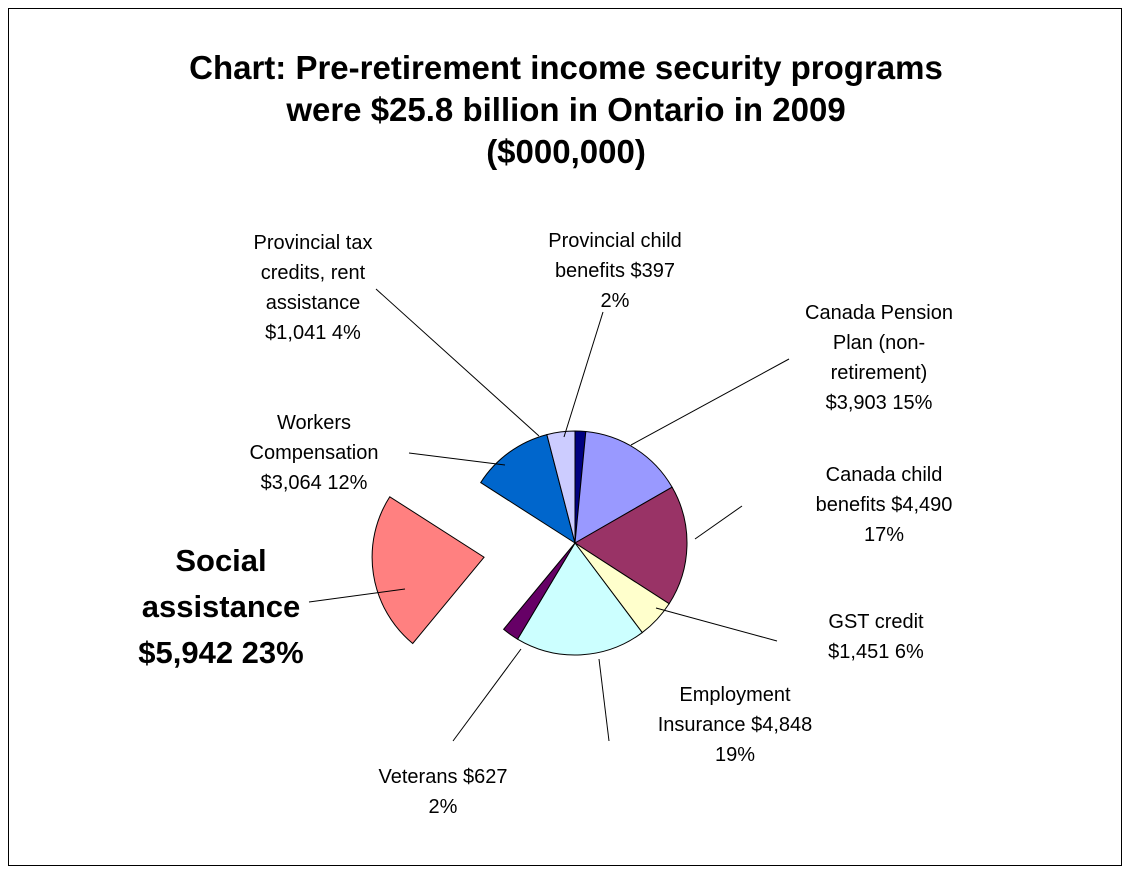 This screenshot has height=875, width=1131. What do you see at coordinates (631, 545) in the screenshot?
I see `pie-slice-canada-child-benefits` at bounding box center [631, 545].